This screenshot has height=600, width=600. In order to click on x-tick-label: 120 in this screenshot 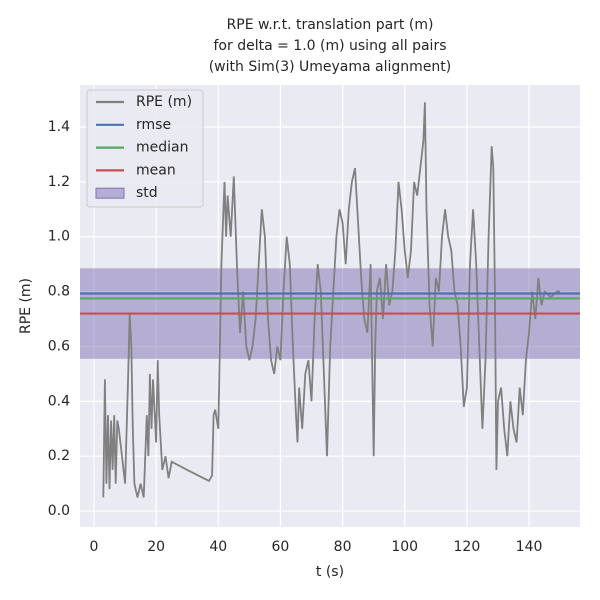, I will do `click(467, 547)`.